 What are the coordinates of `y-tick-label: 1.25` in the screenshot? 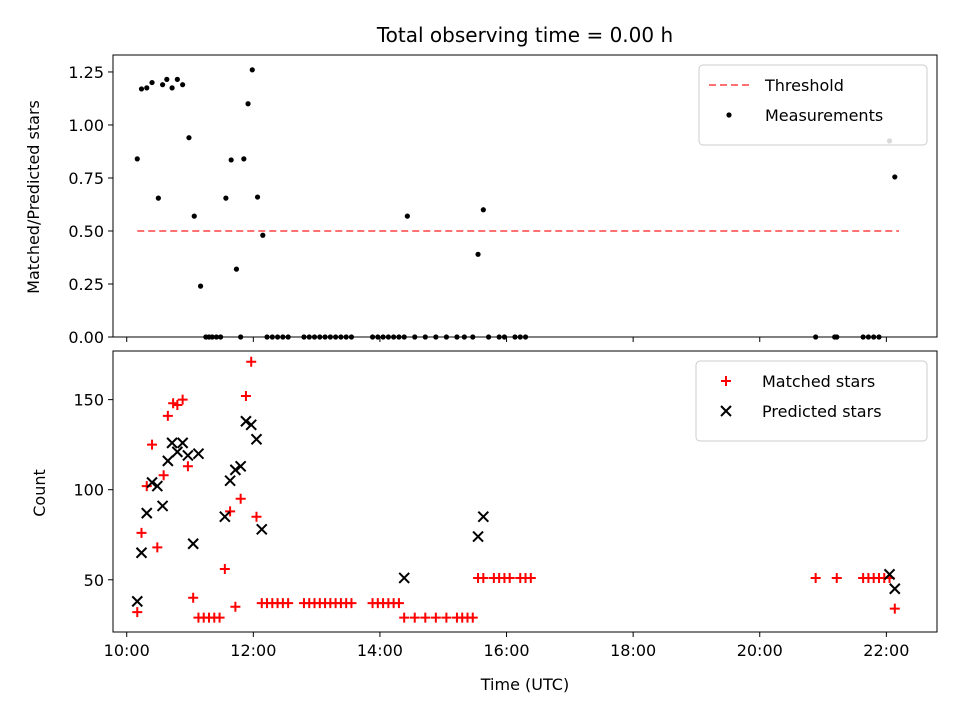 It's located at (86, 72).